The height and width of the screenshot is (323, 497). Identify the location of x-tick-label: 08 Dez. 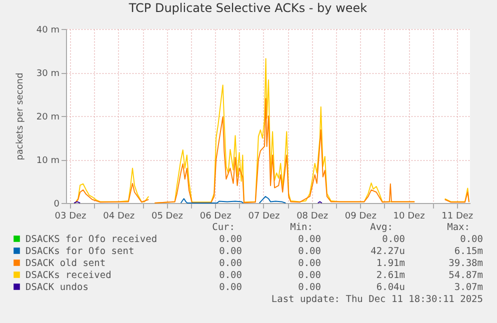
(312, 217).